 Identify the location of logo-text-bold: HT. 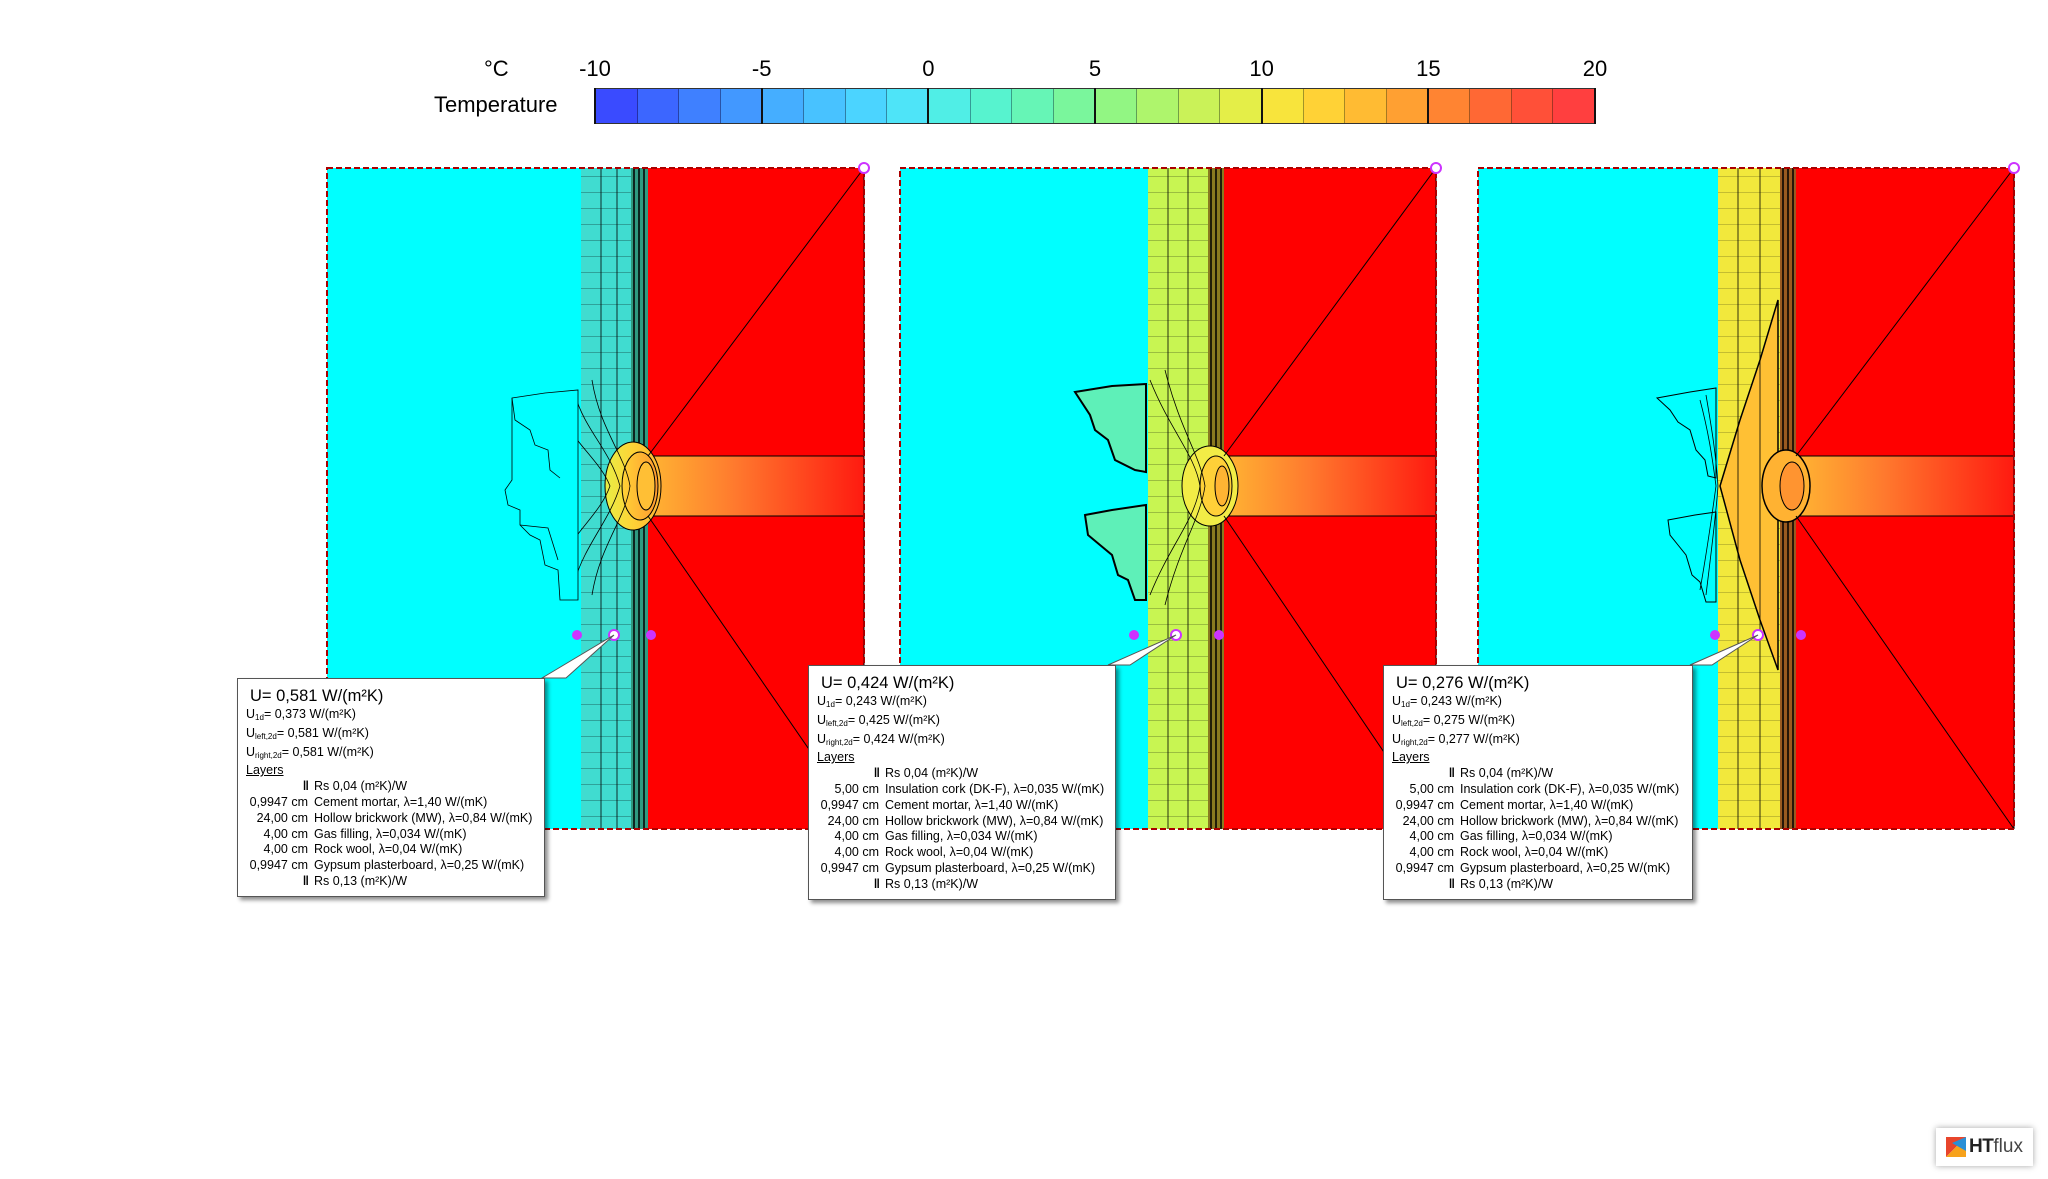
(1981, 1146).